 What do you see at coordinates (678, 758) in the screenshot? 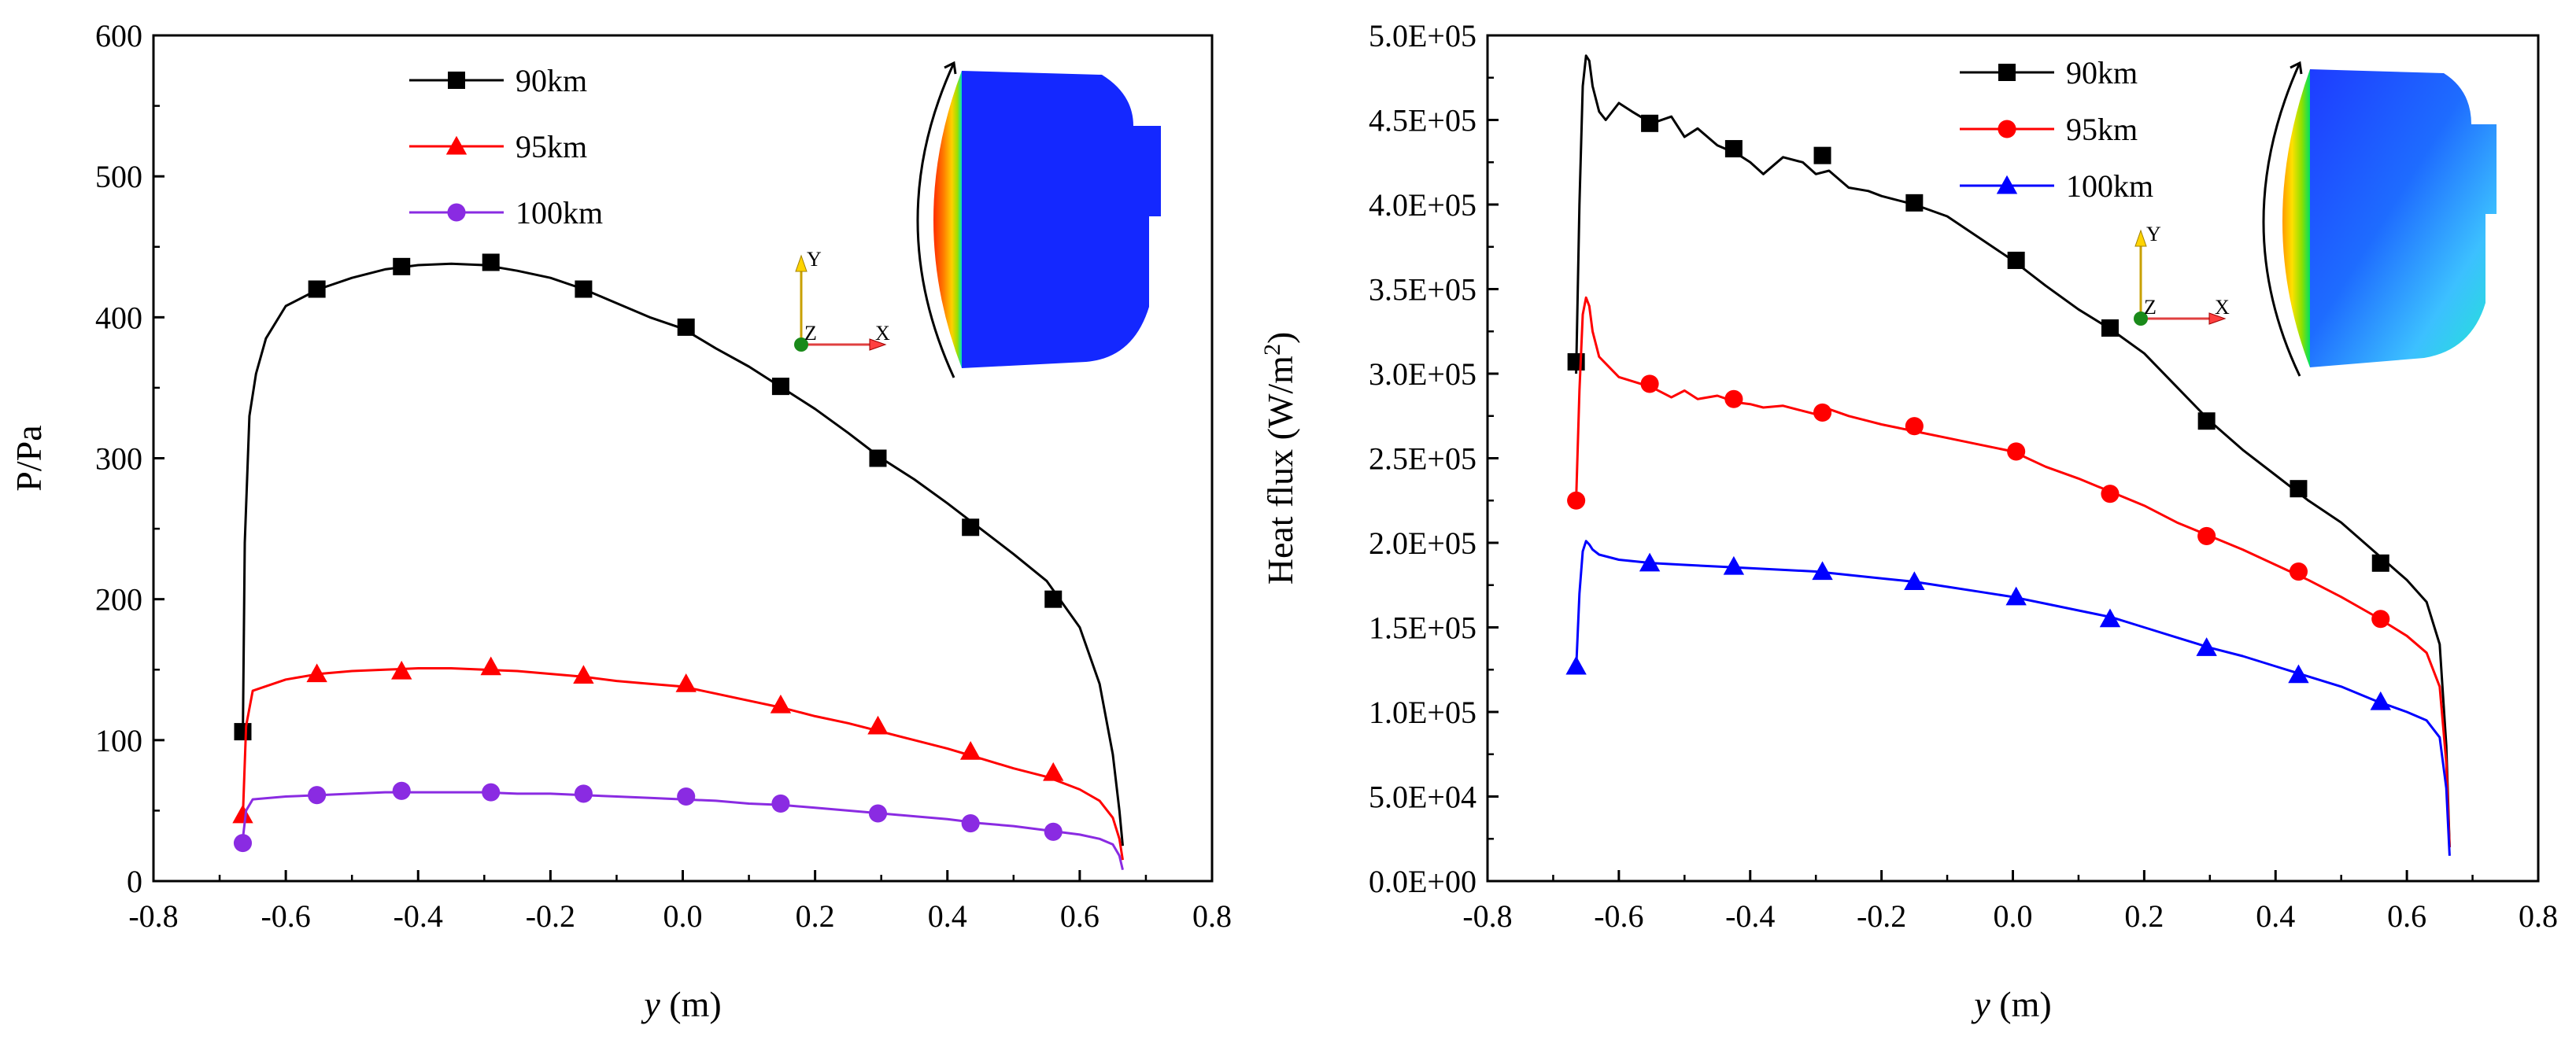
I see `series-95km` at bounding box center [678, 758].